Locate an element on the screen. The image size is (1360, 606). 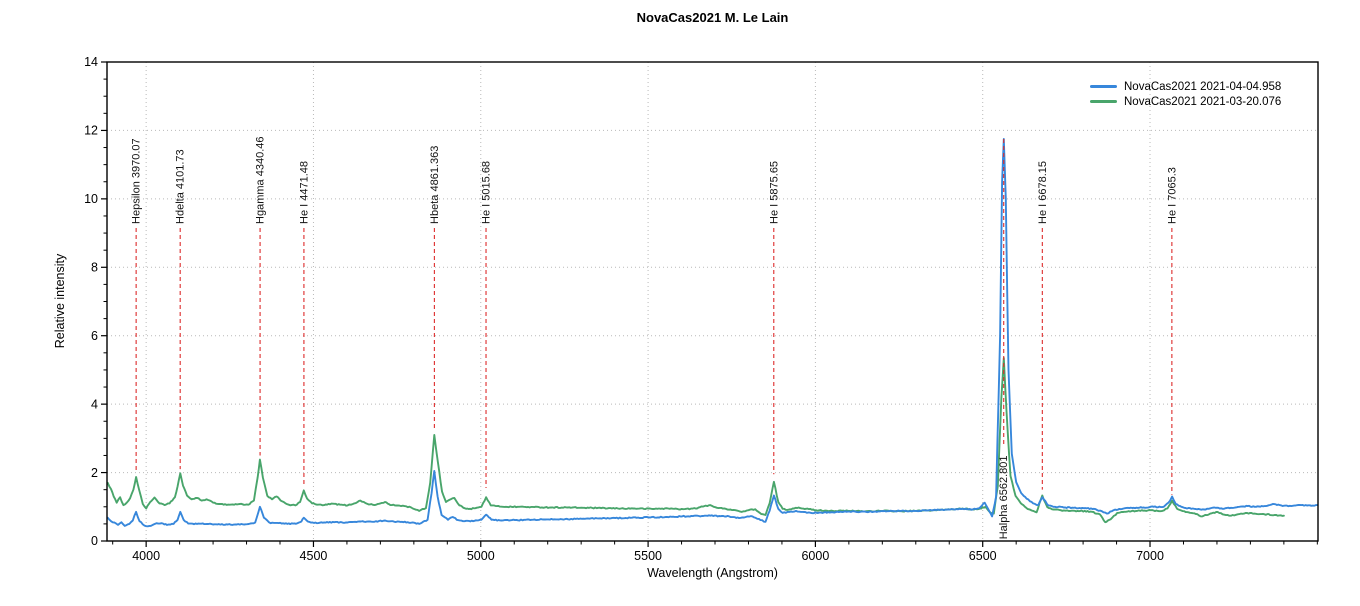
legend-line-swatch-green is located at coordinates (1103, 101).